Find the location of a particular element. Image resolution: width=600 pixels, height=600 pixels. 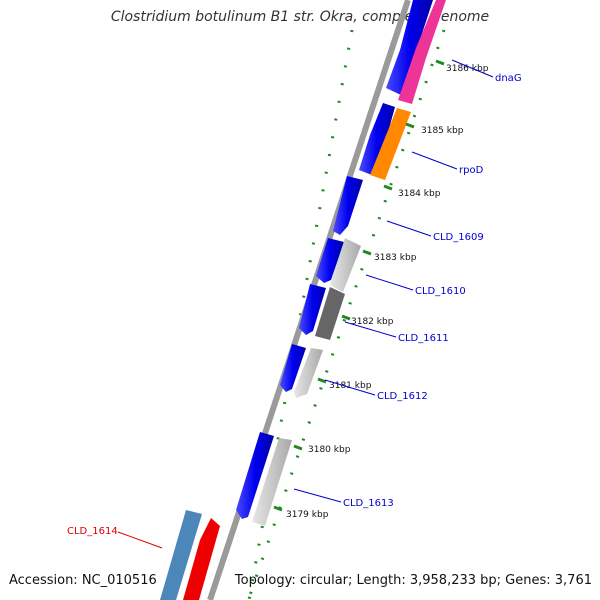

pink-feature is located at coordinates (422, 52).